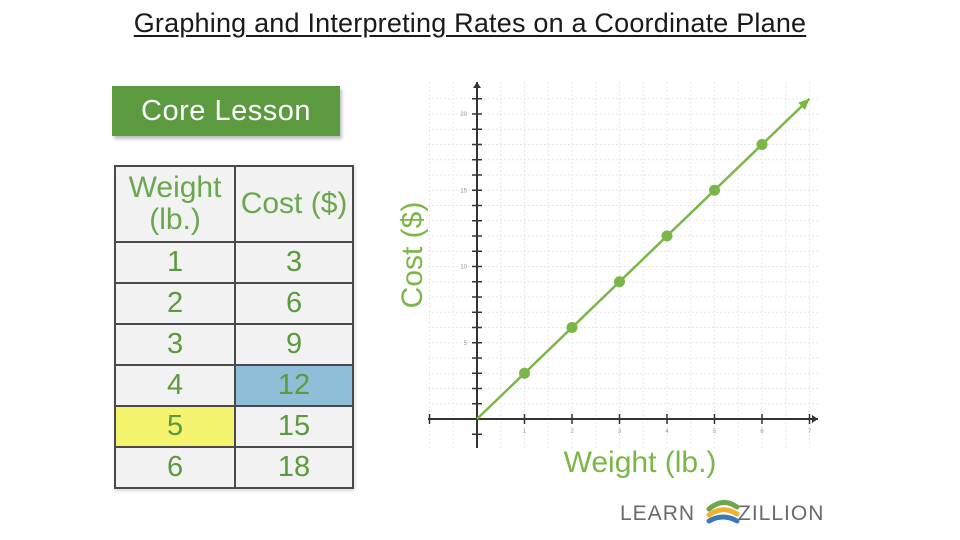  I want to click on cost-cell: 18, so click(294, 467).